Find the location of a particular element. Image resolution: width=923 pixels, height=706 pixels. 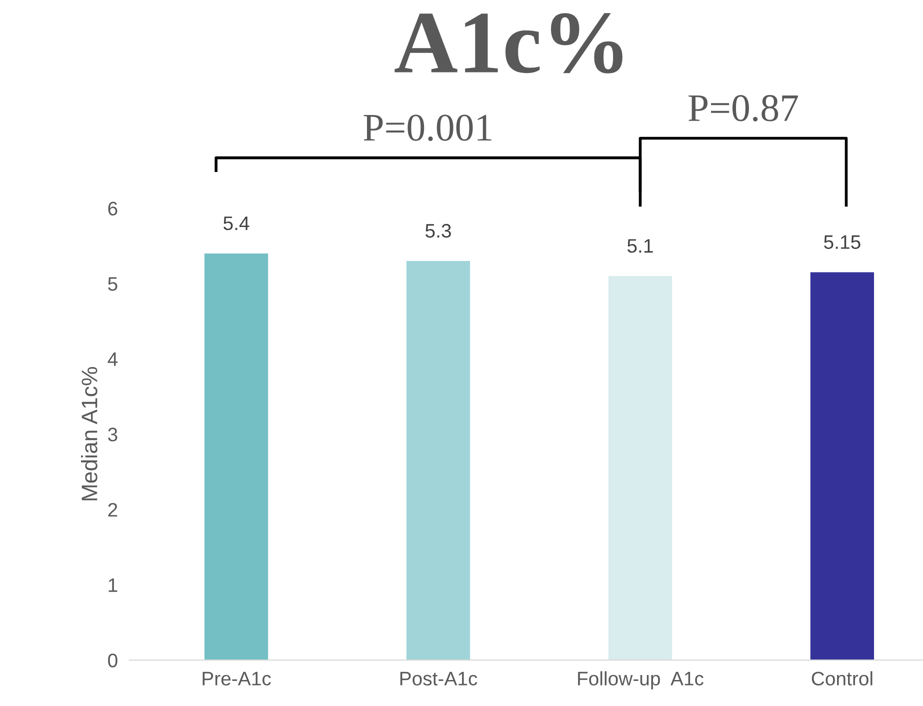

y-tick-label: 1 is located at coordinates (113, 585).